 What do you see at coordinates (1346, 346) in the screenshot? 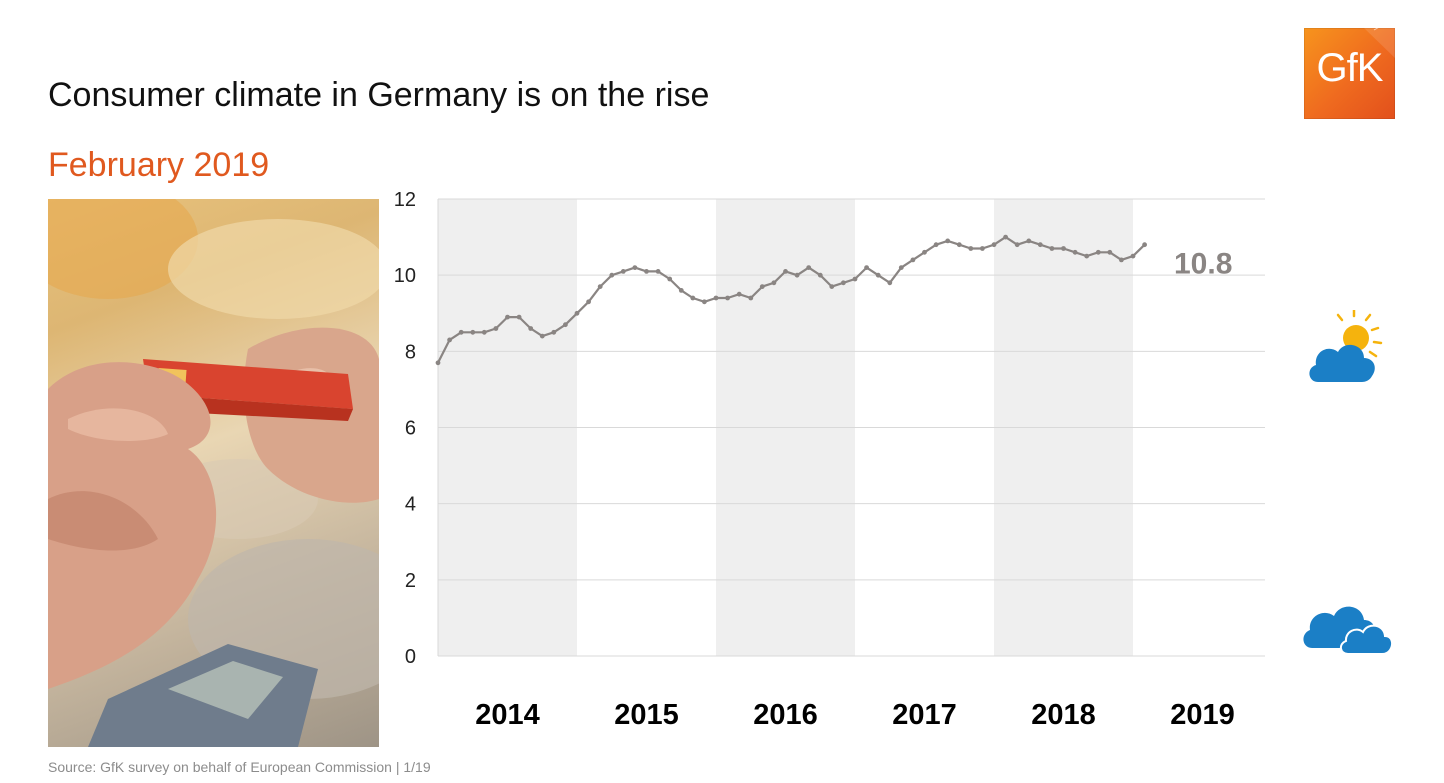
I see `sun-behind-cloud-icon` at bounding box center [1346, 346].